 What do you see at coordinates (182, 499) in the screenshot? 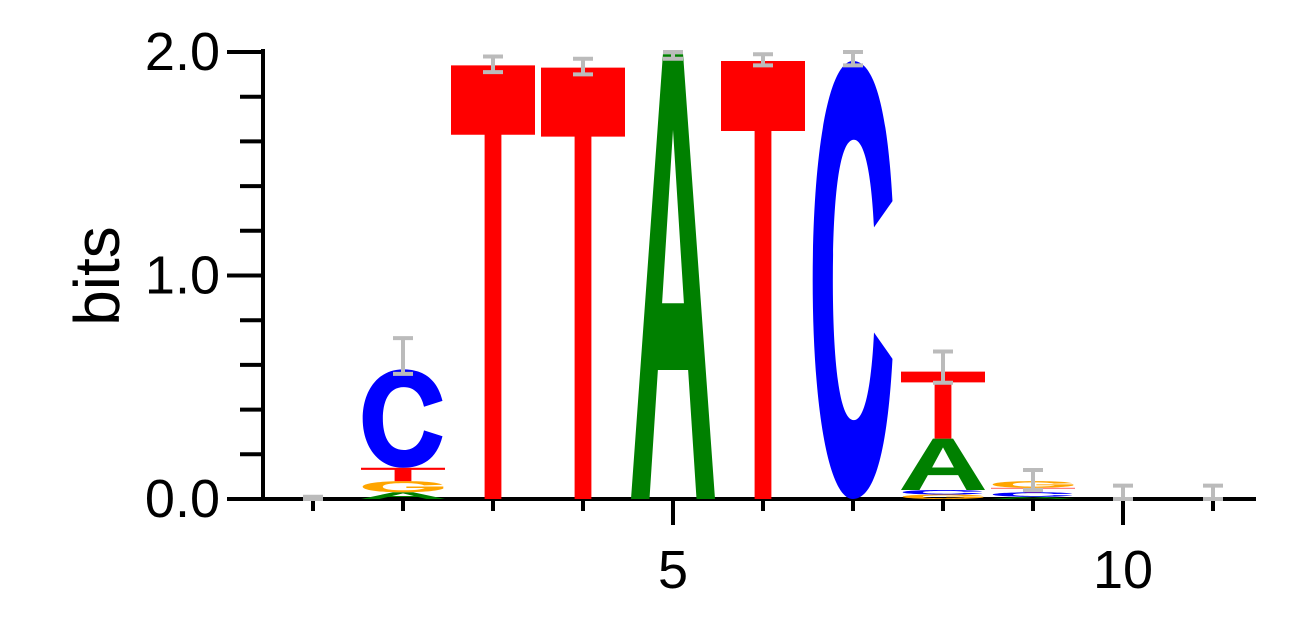
I see `y-tick-label: 0.0` at bounding box center [182, 499].